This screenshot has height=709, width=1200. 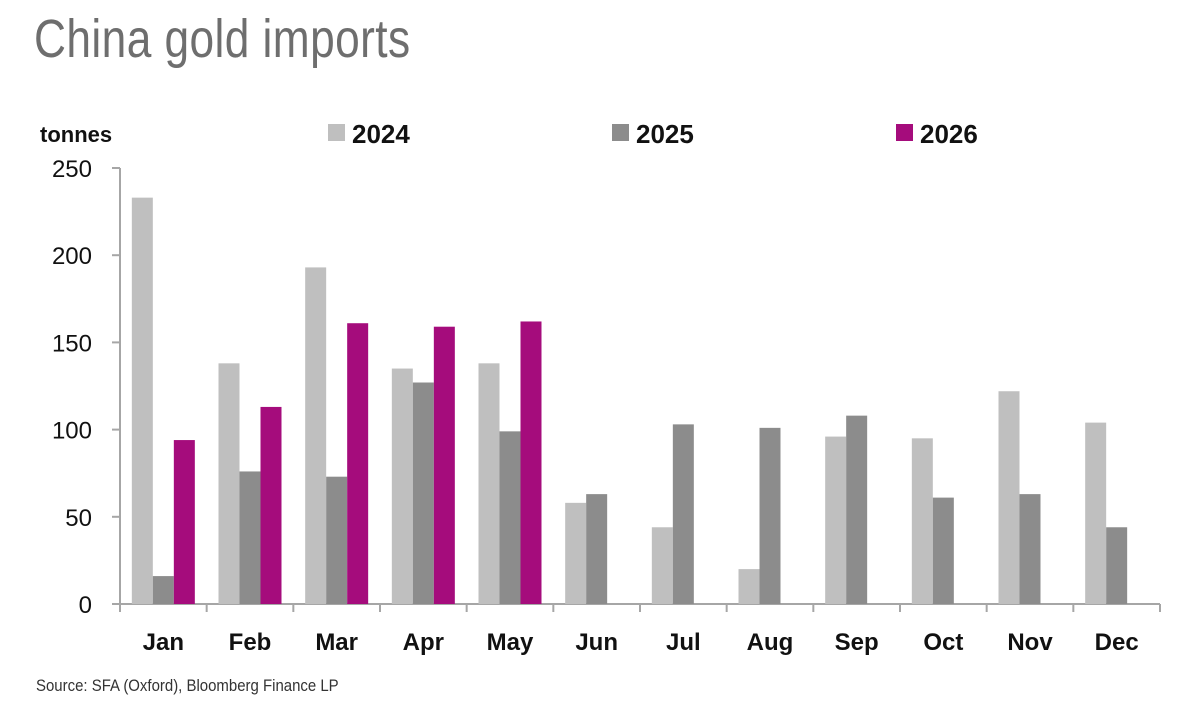 What do you see at coordinates (1030, 642) in the screenshot?
I see `x-tick-label-nov: Nov` at bounding box center [1030, 642].